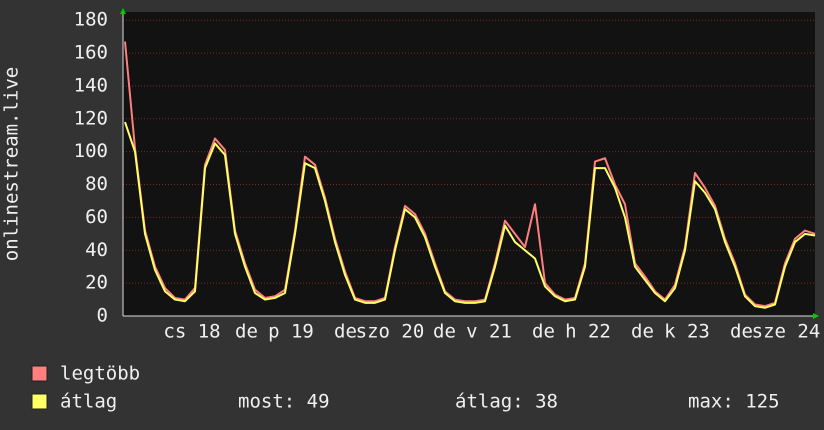  I want to click on y-tick-label: 60, so click(96, 217).